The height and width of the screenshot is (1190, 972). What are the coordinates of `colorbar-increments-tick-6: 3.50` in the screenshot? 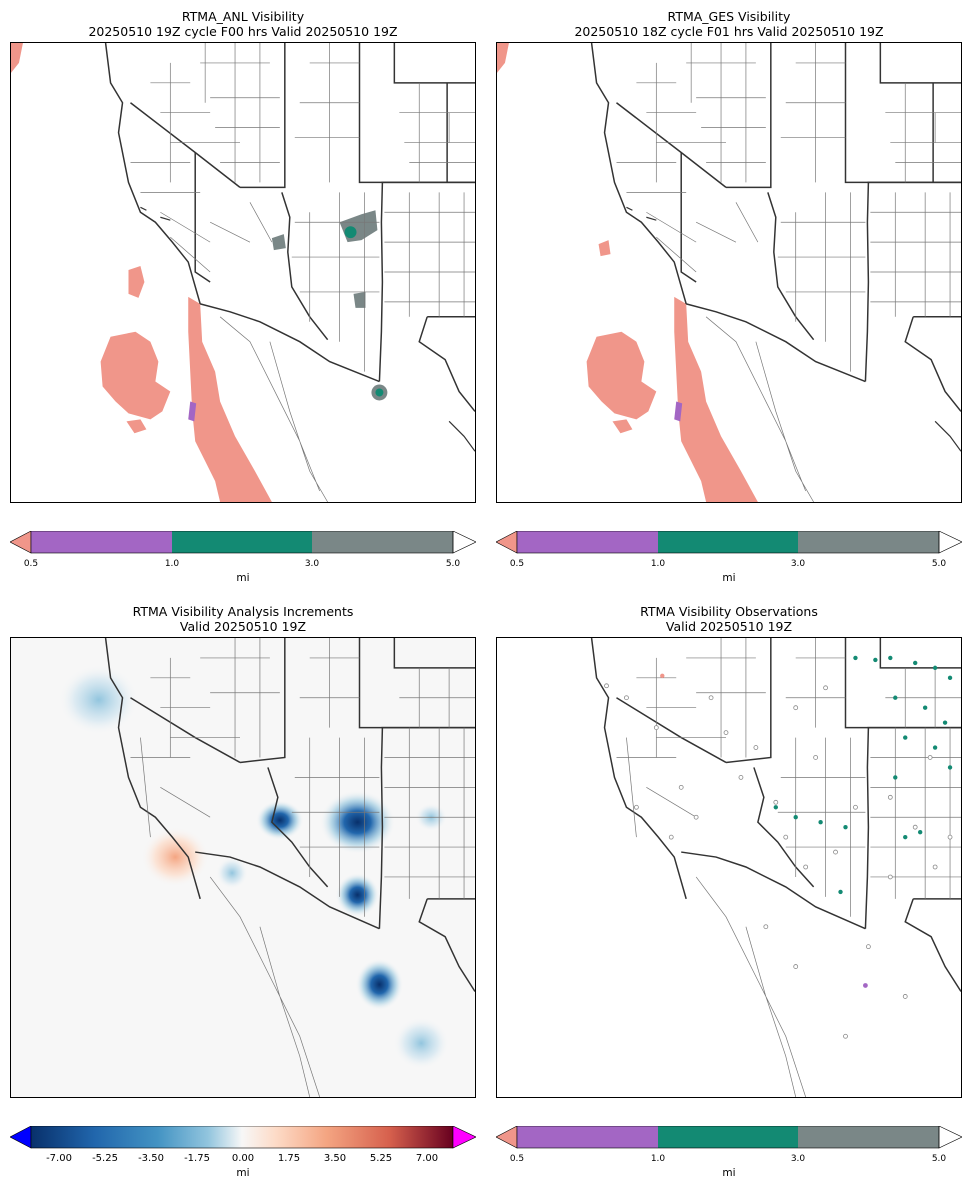 It's located at (335, 1158).